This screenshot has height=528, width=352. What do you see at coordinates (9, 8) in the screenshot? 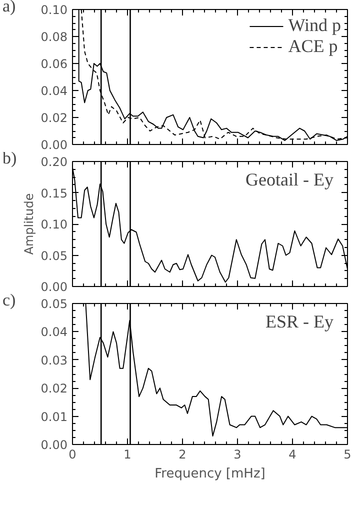
I see `chart-title: a)` at bounding box center [9, 8].